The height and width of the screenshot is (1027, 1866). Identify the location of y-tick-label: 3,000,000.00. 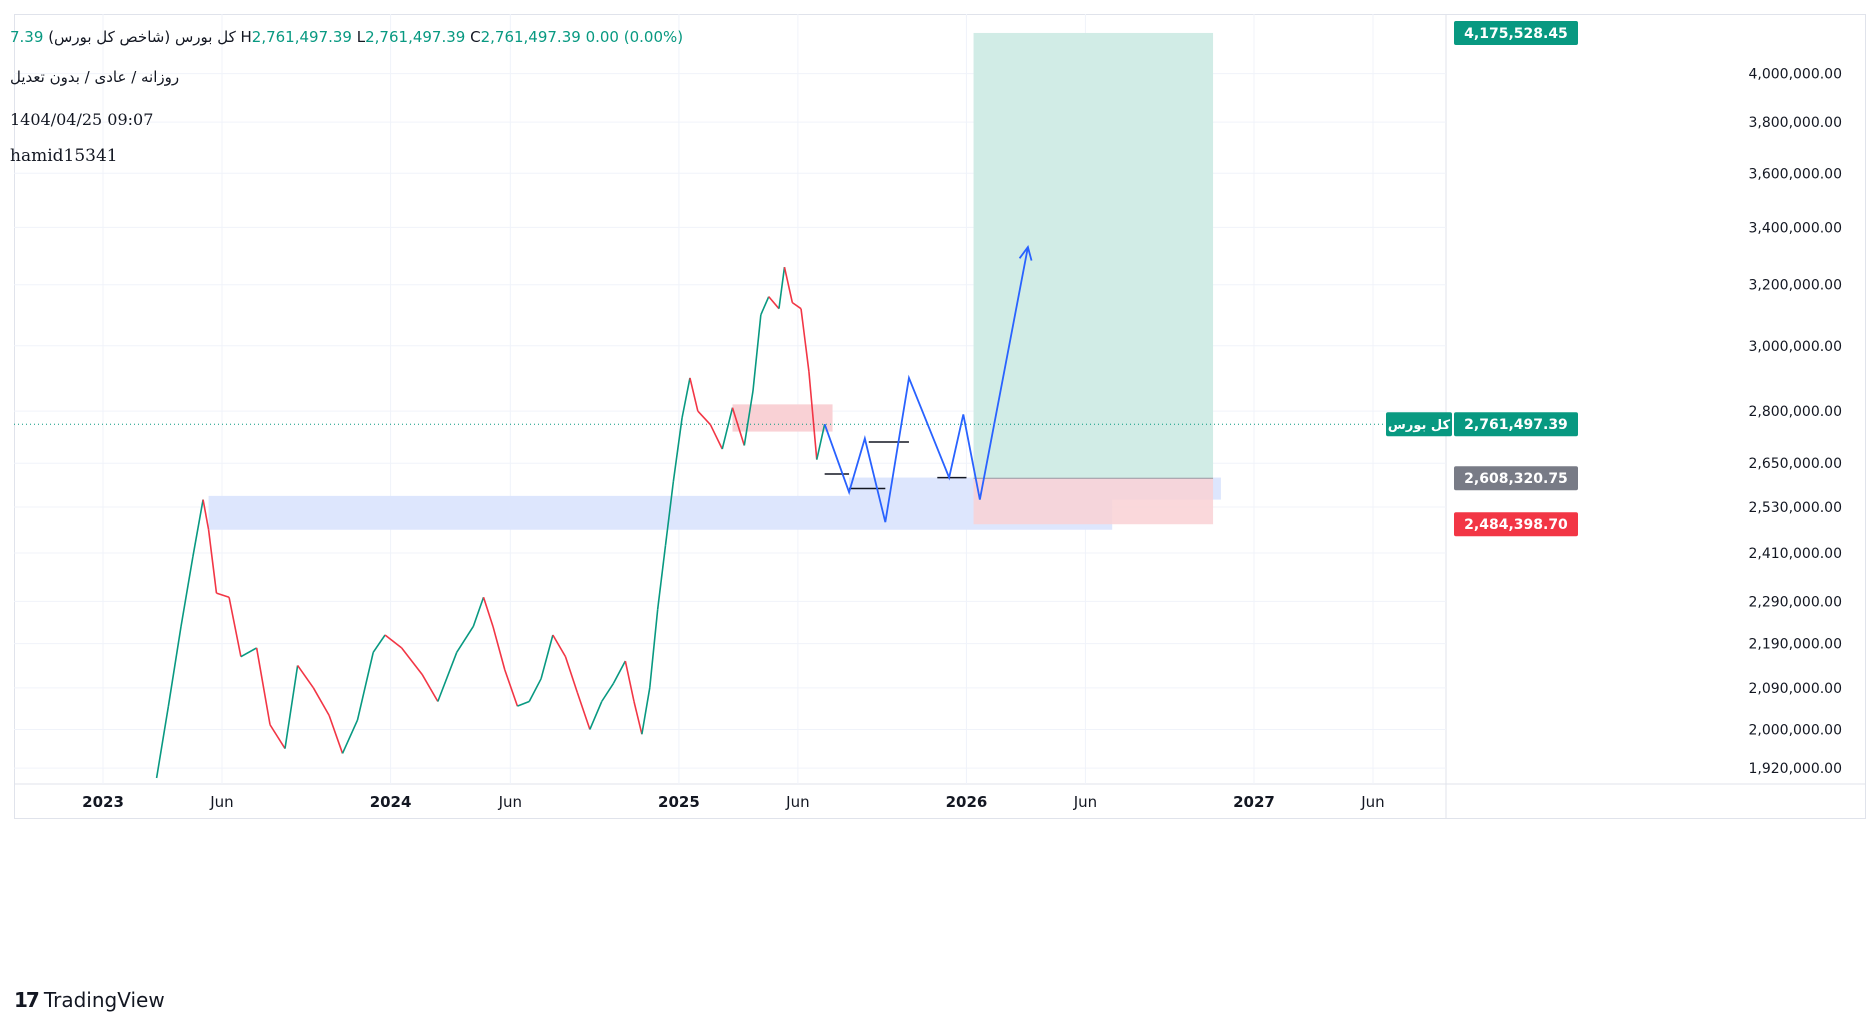
(1795, 347).